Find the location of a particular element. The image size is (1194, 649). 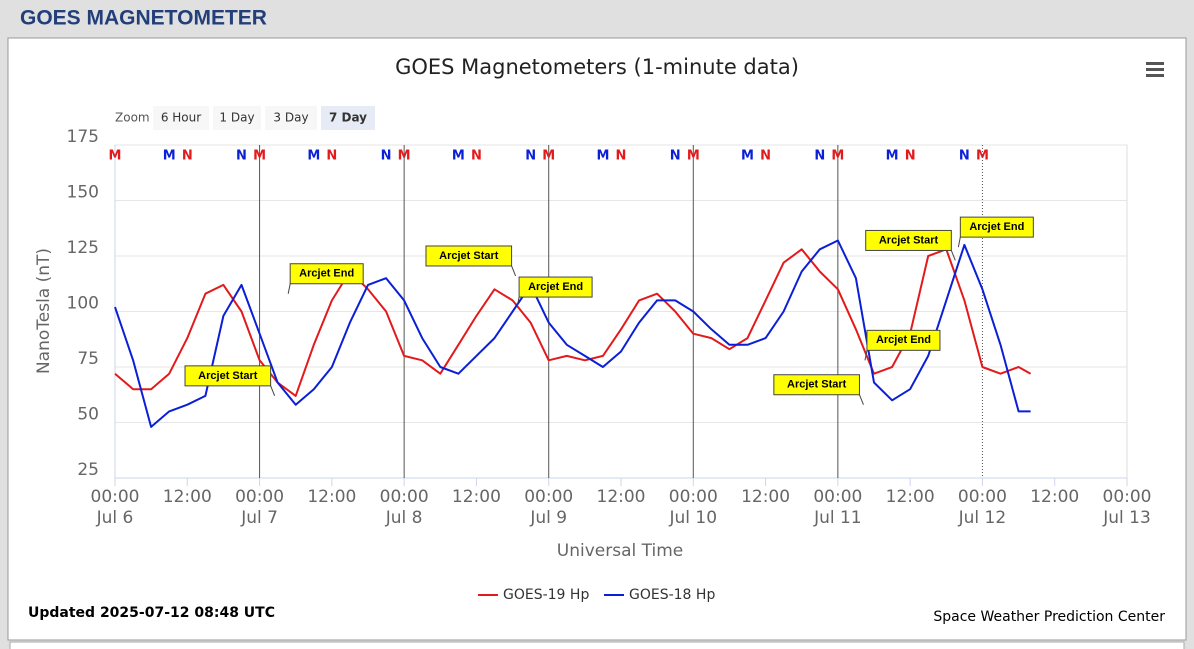

y-tick-label: 50 is located at coordinates (88, 415).